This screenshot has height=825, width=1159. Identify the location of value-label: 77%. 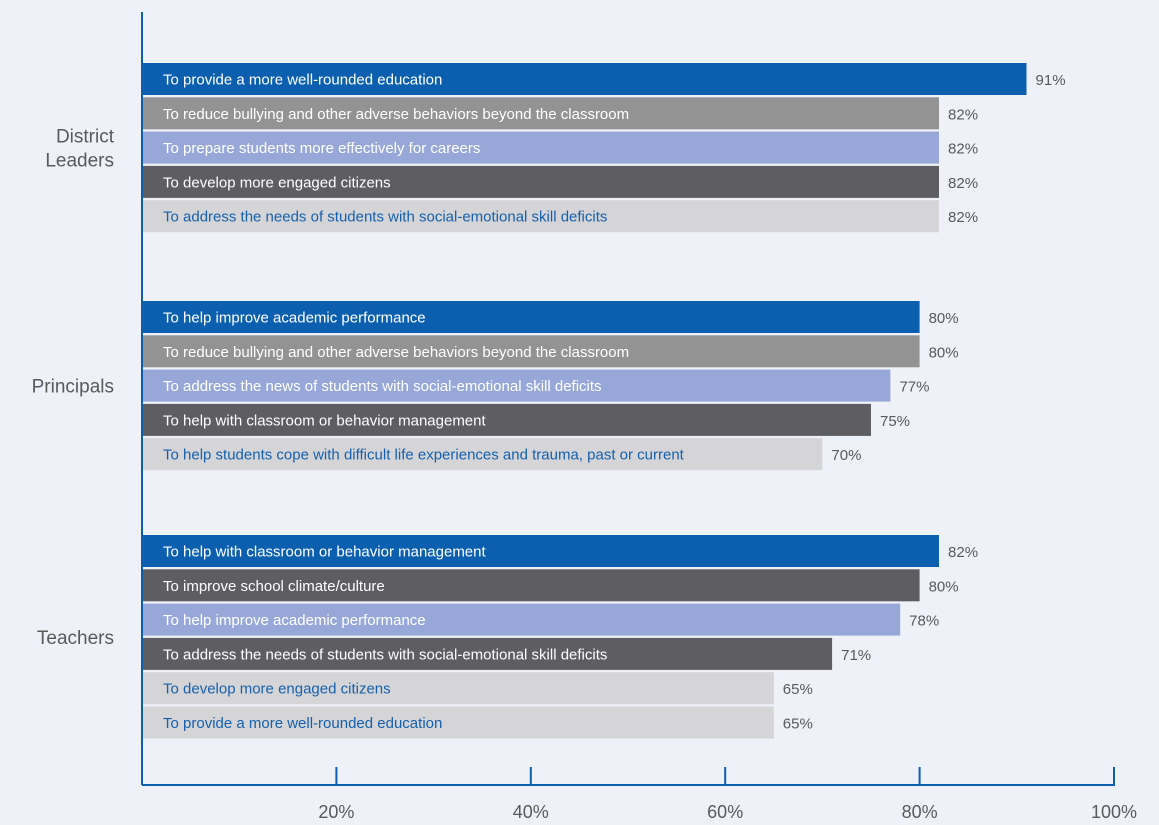
(914, 387).